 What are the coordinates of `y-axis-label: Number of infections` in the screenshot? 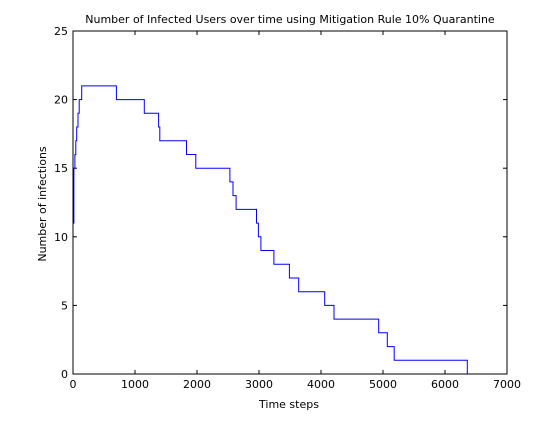 It's located at (42, 204).